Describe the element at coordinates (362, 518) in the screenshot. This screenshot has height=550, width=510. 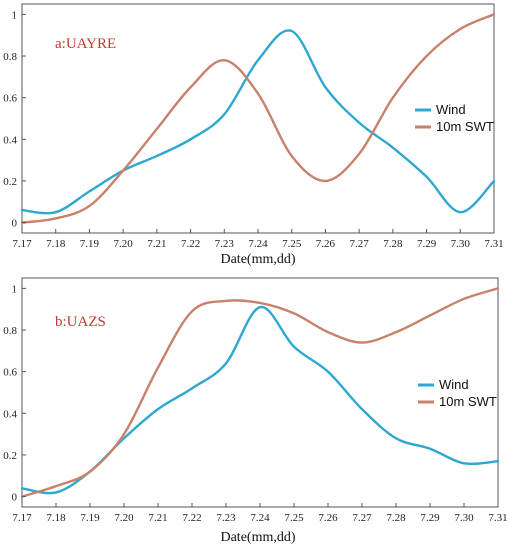
I see `x-tick-label-b-10: 7.27` at that location.